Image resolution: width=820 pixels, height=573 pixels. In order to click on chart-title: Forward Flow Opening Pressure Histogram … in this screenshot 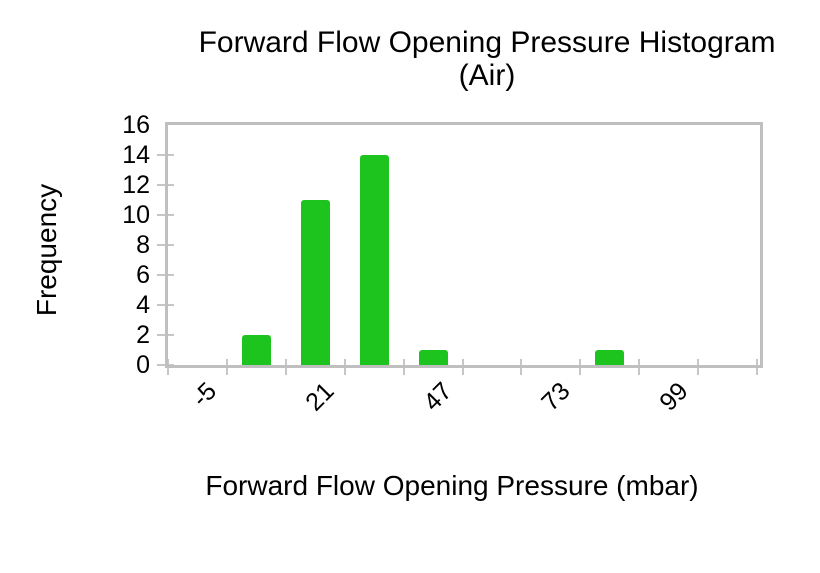, I will do `click(486, 59)`.